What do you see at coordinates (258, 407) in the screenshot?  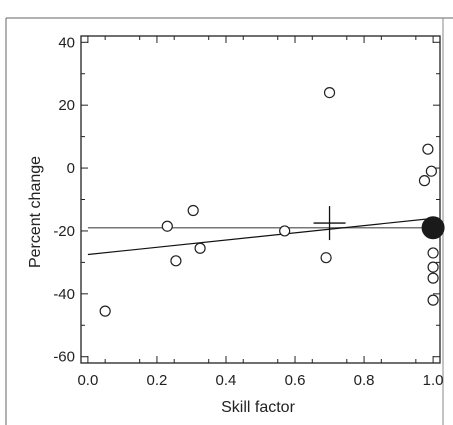 I see `x-axis-label: Skill factor` at bounding box center [258, 407].